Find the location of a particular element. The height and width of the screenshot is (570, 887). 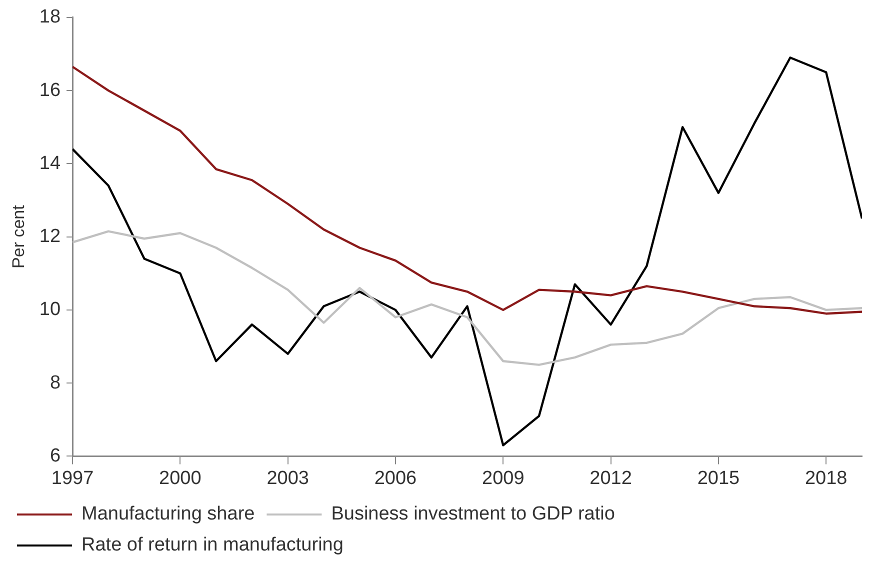

y-tick-label: 8 is located at coordinates (55, 383).